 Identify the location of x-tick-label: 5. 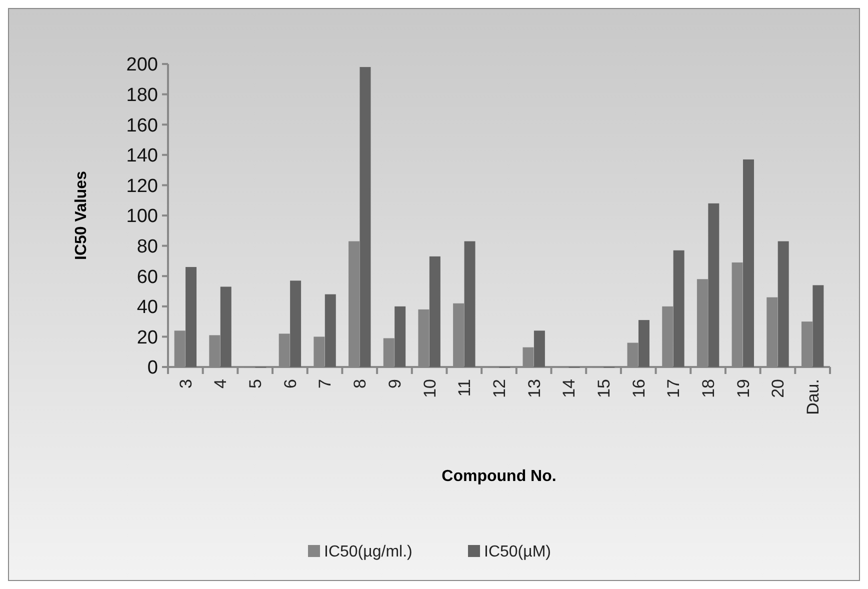
(256, 383).